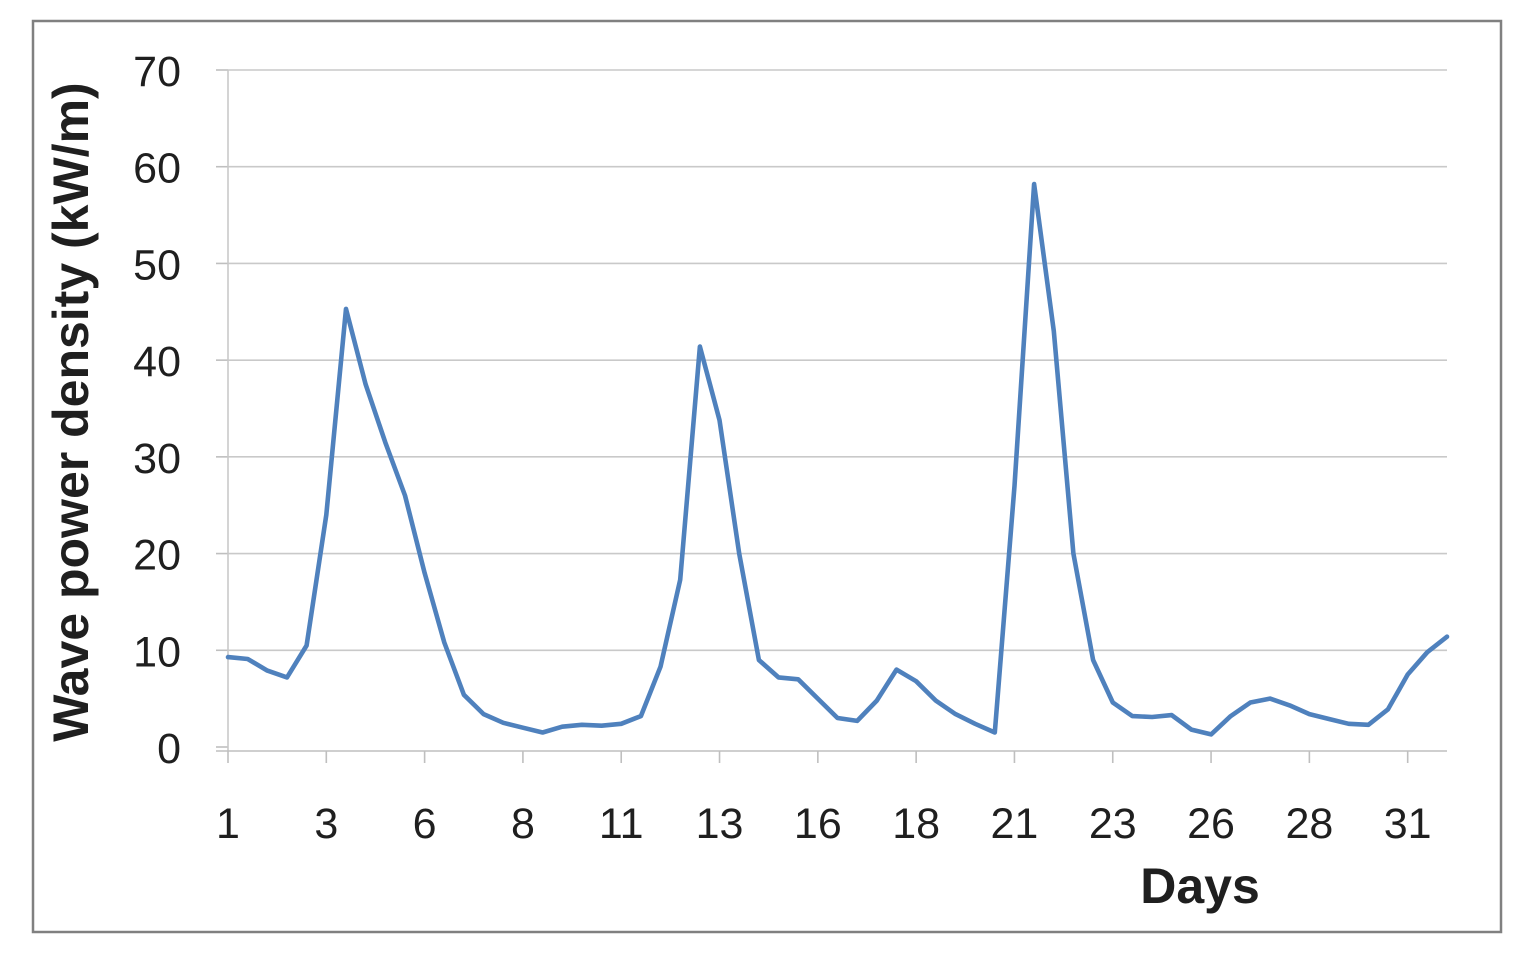 This screenshot has height=962, width=1540. Describe the element at coordinates (157, 652) in the screenshot. I see `y-tick-label: 10` at that location.